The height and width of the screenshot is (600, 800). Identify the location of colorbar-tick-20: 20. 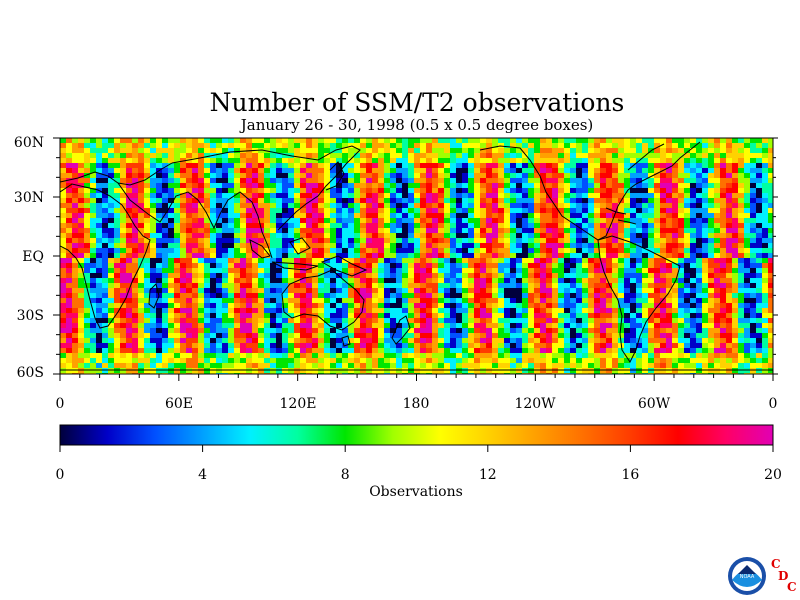
(773, 475).